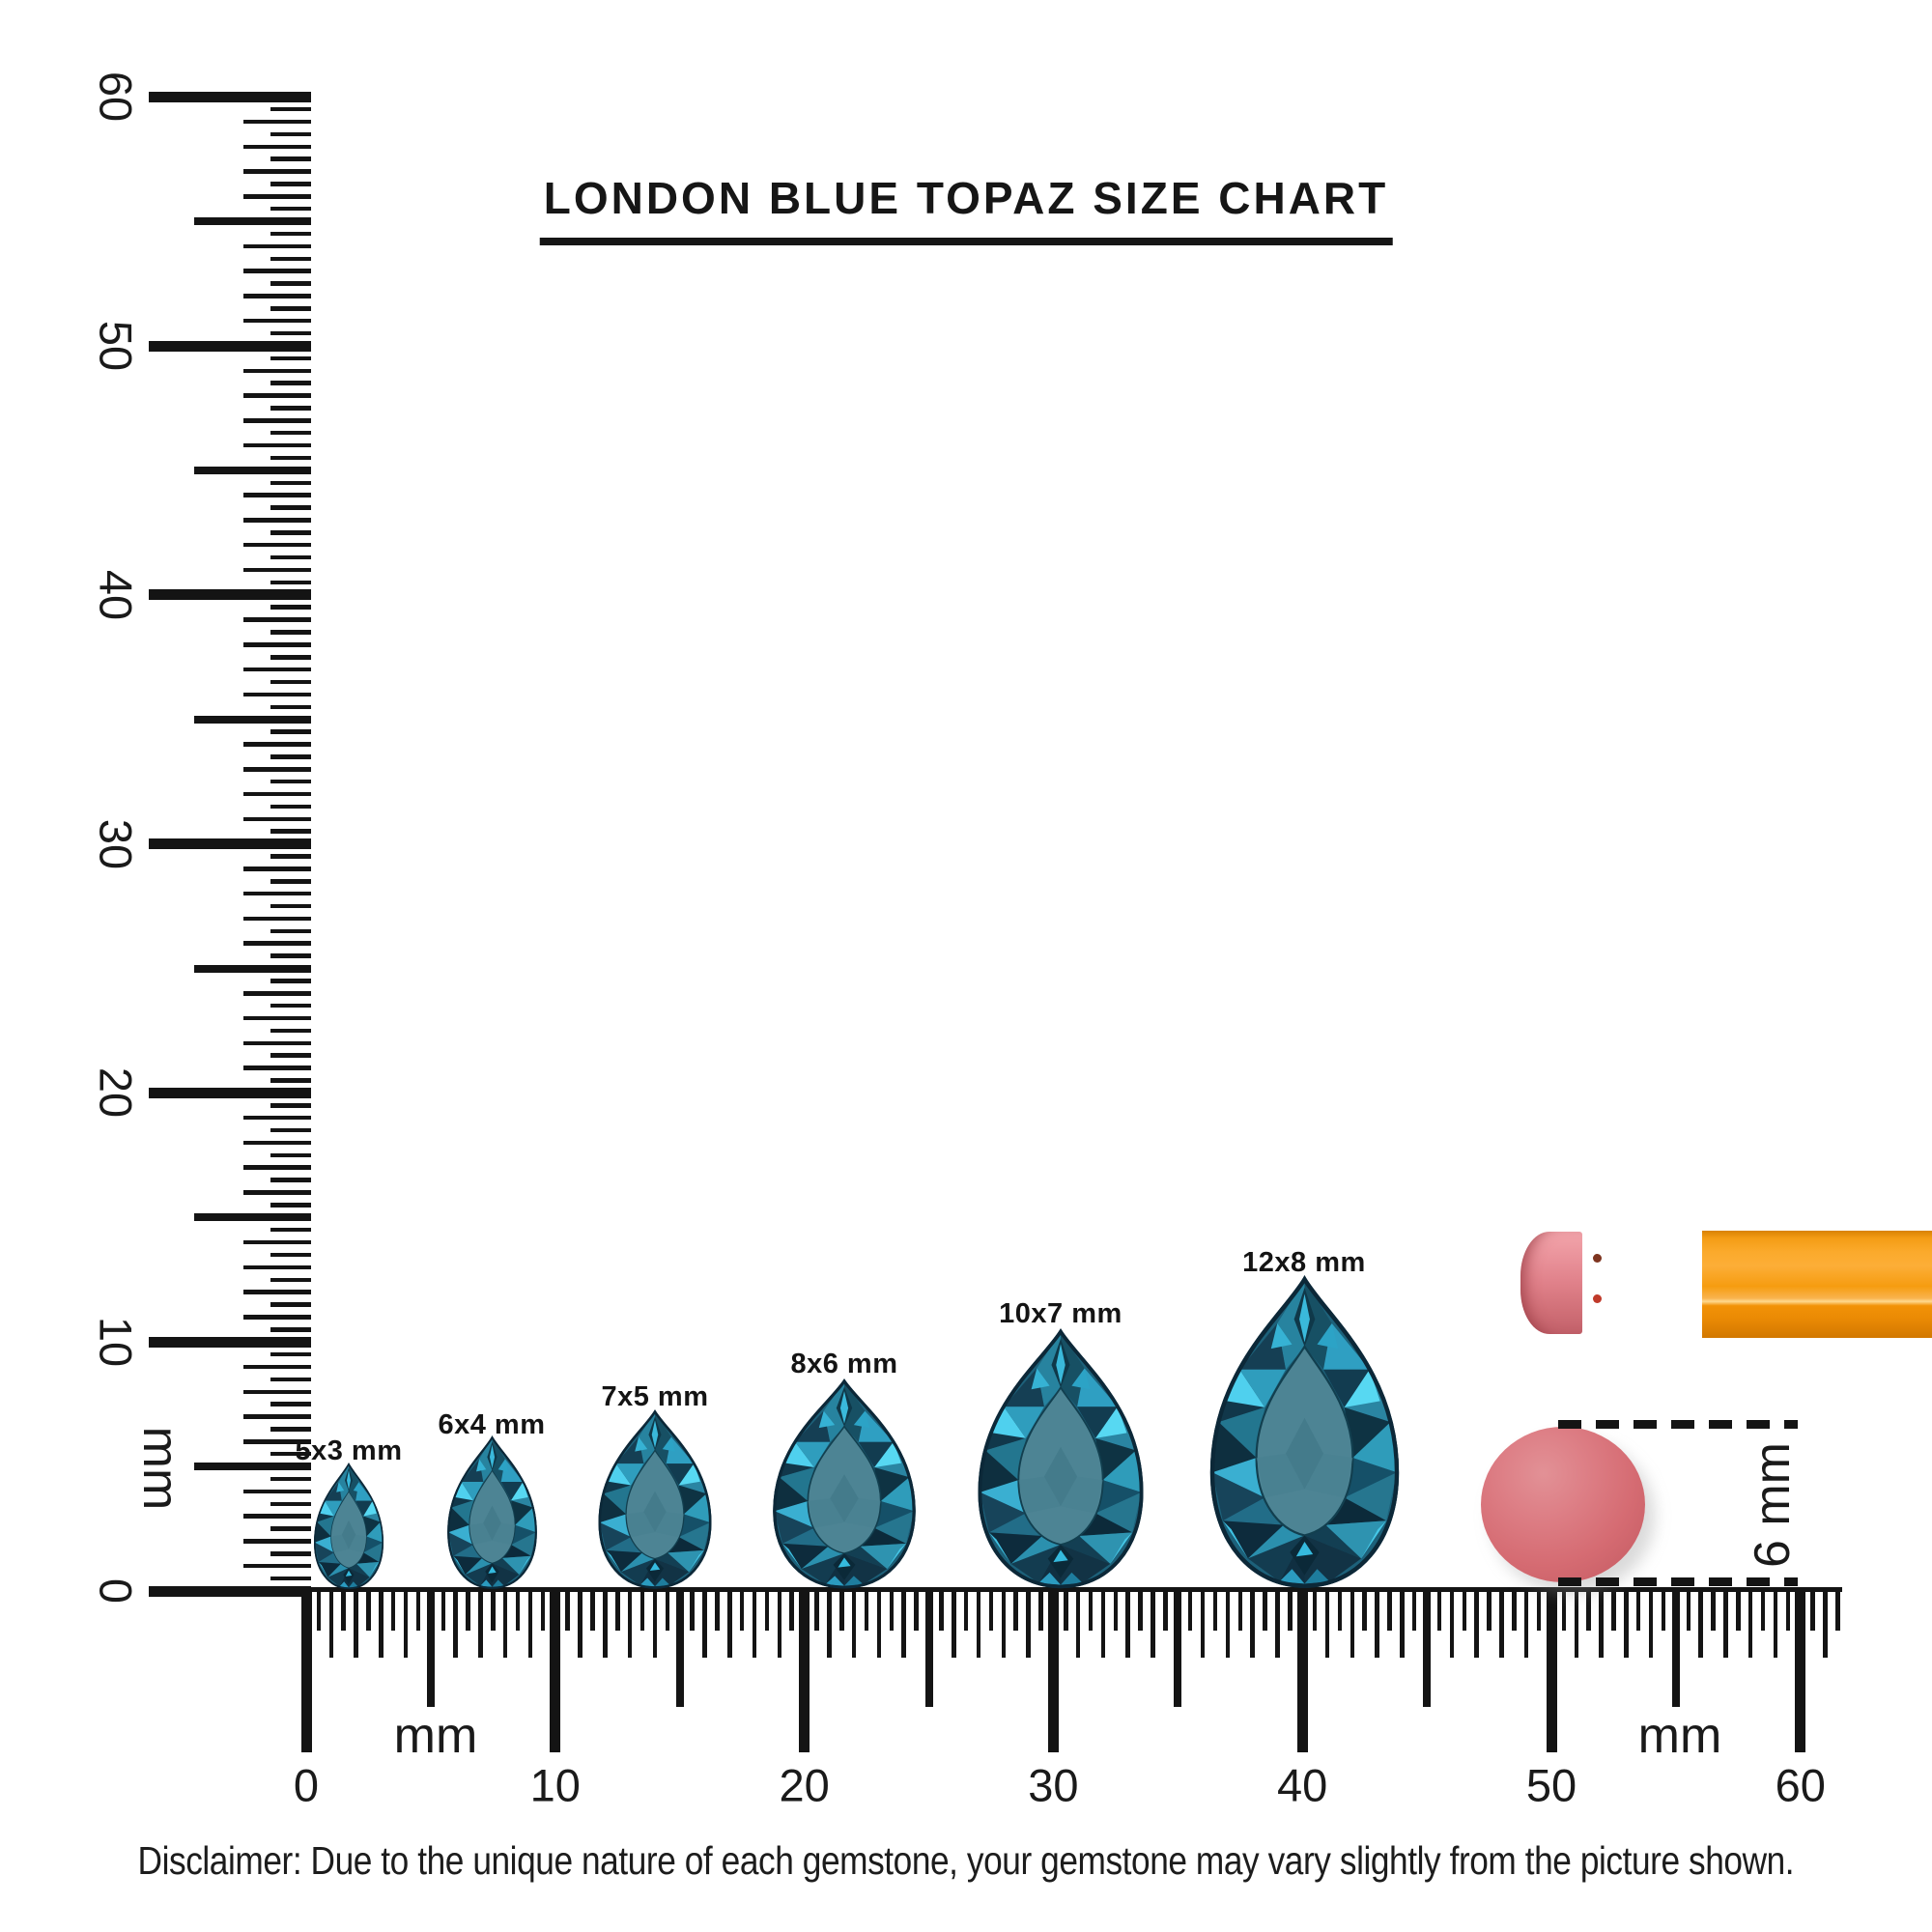 This screenshot has width=1932, height=1932. Describe the element at coordinates (349, 1450) in the screenshot. I see `gem-size-label: 5x3 mm` at that location.